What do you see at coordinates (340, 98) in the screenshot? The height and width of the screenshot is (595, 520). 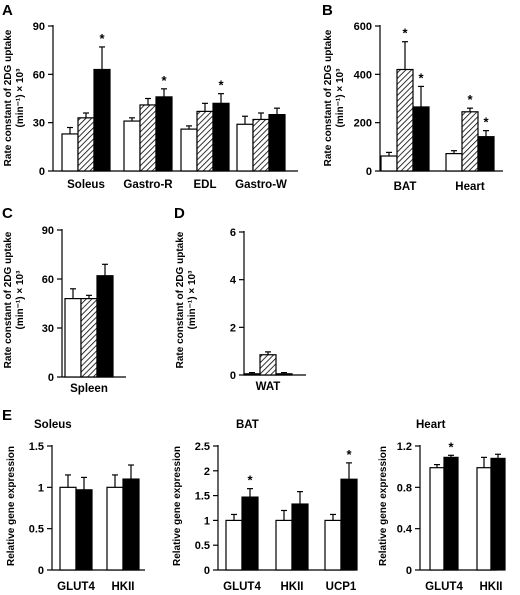 I see `y-axis-label-b: (min⁻¹) × 10³` at bounding box center [340, 98].